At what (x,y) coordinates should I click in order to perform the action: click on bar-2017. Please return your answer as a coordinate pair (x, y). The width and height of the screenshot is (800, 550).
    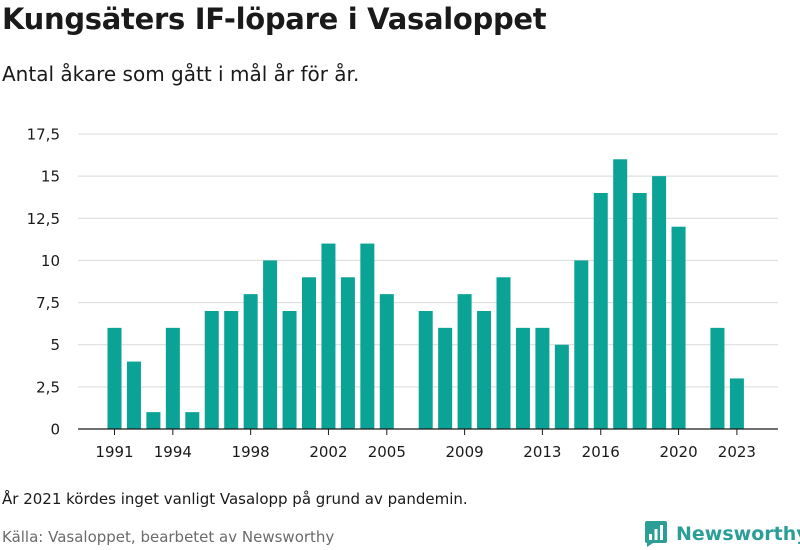
    Looking at the image, I should click on (620, 294).